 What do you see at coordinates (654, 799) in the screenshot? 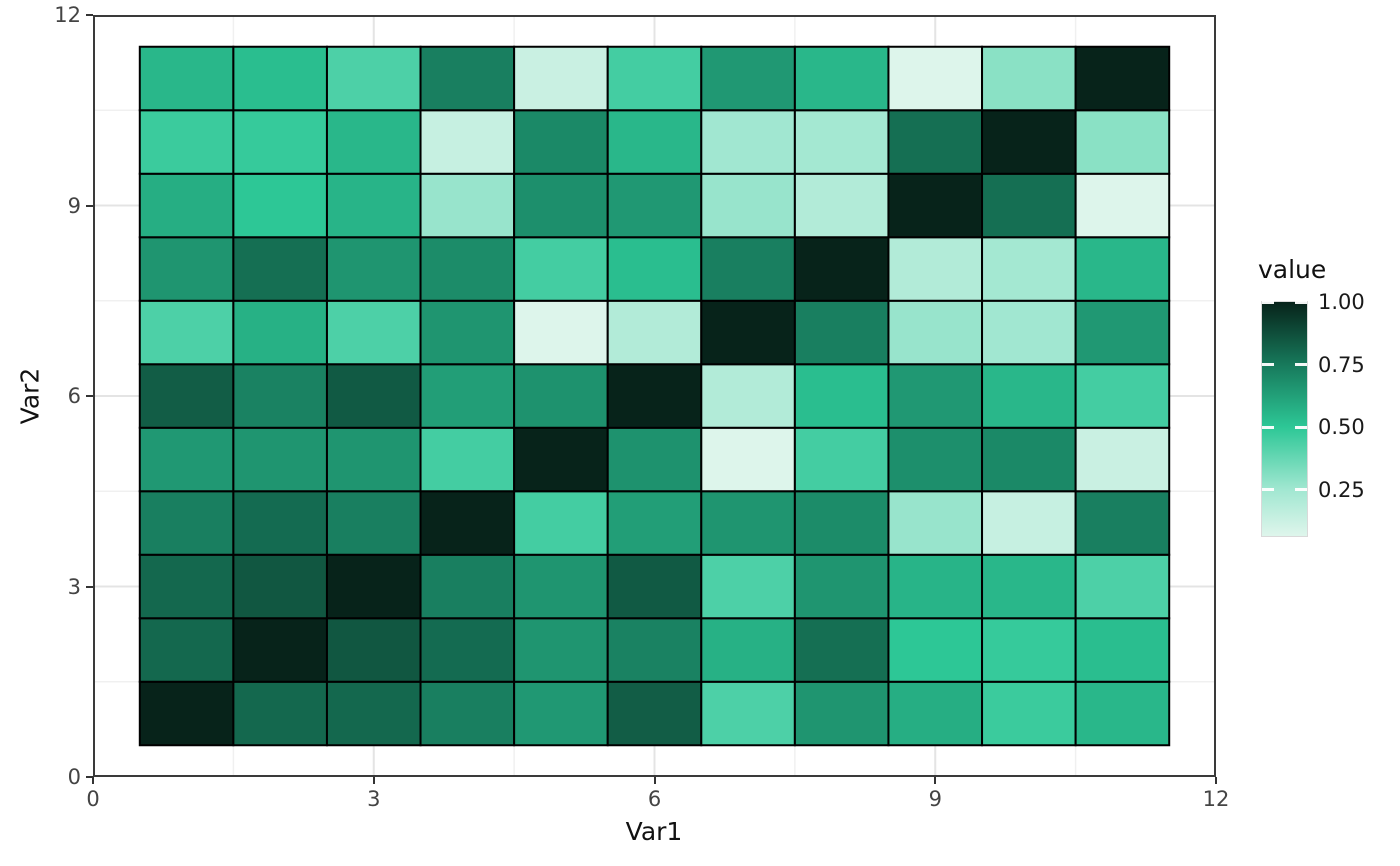
I see `x-tick-label: 6` at bounding box center [654, 799].